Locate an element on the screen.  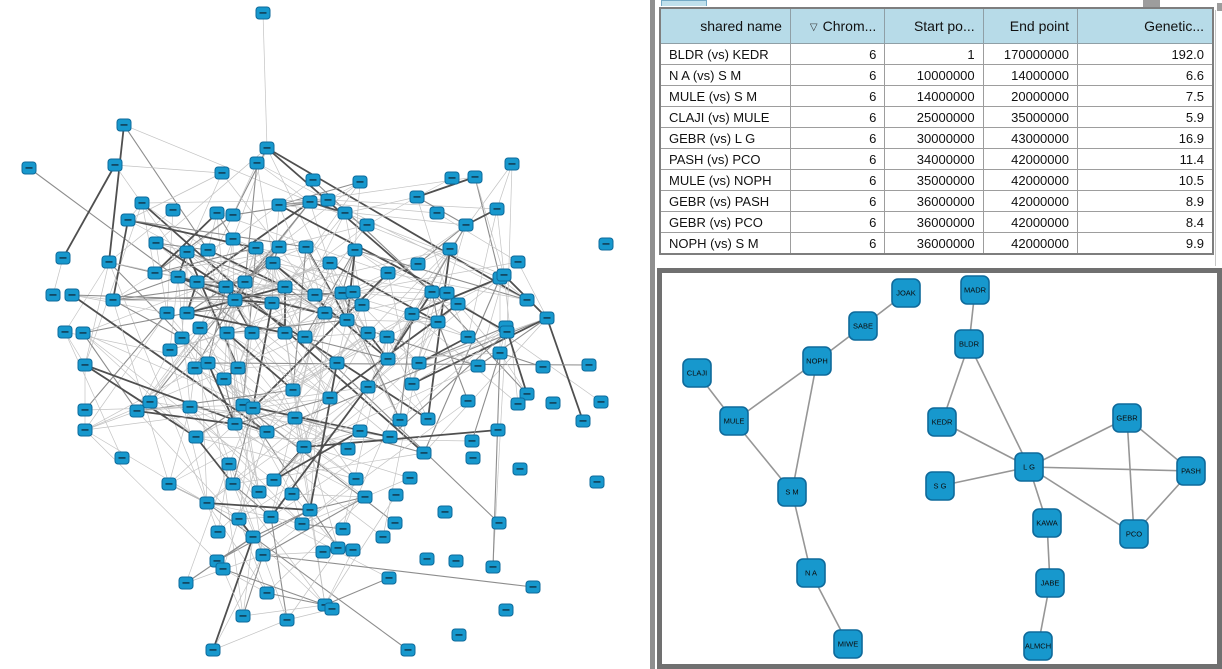
table-row: MULE (vs) NOPH 6 35000000 42000000 10.5 is located at coordinates (936, 180).